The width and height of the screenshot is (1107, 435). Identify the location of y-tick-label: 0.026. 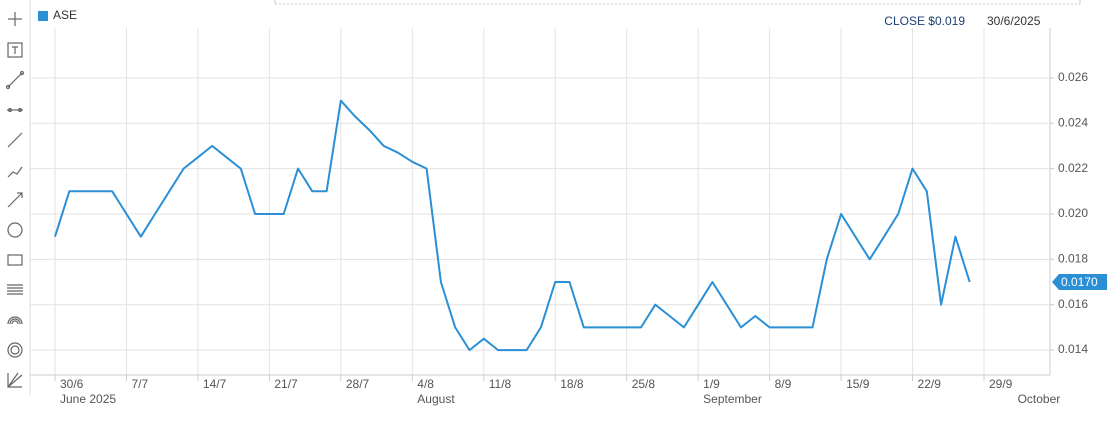
(1073, 77).